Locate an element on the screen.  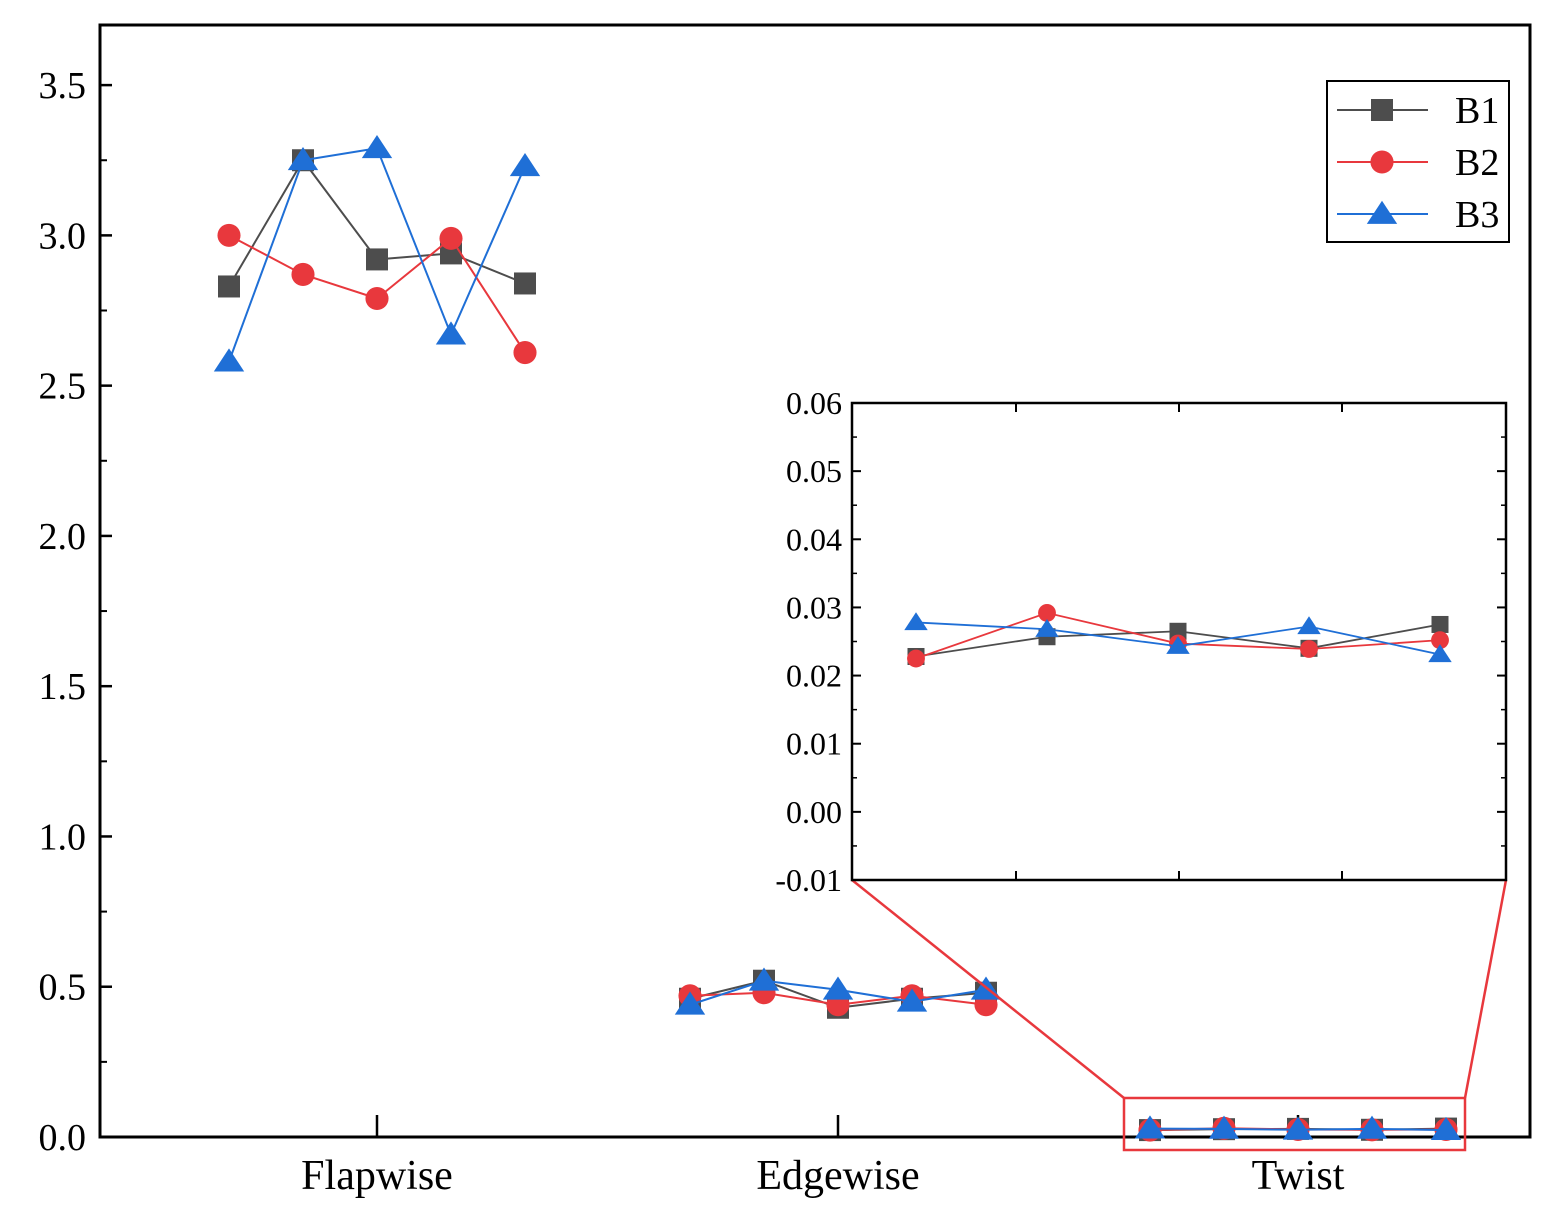
x-category-label: Twist is located at coordinates (1298, 1176).